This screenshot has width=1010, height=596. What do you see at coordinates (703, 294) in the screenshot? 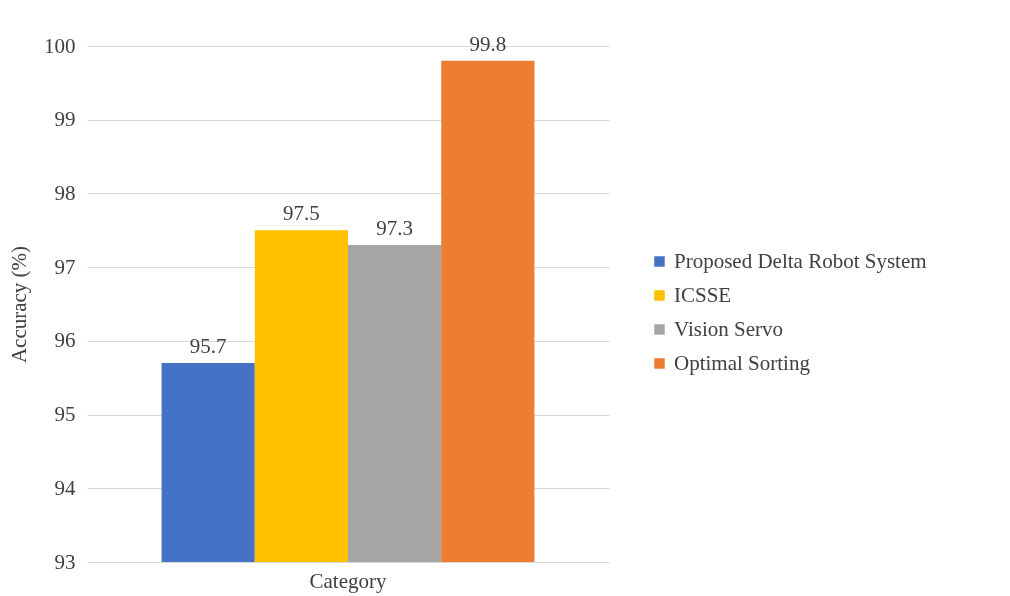
I see `legend-label: ICSSE` at bounding box center [703, 294].